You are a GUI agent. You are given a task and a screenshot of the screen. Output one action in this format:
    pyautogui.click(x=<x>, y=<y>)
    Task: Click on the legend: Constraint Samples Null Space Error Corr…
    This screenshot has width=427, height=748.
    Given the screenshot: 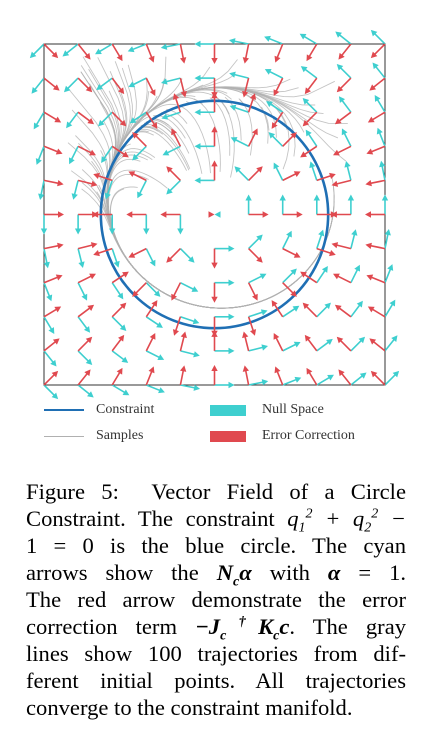 What is the action you would take?
    pyautogui.click(x=213, y=424)
    